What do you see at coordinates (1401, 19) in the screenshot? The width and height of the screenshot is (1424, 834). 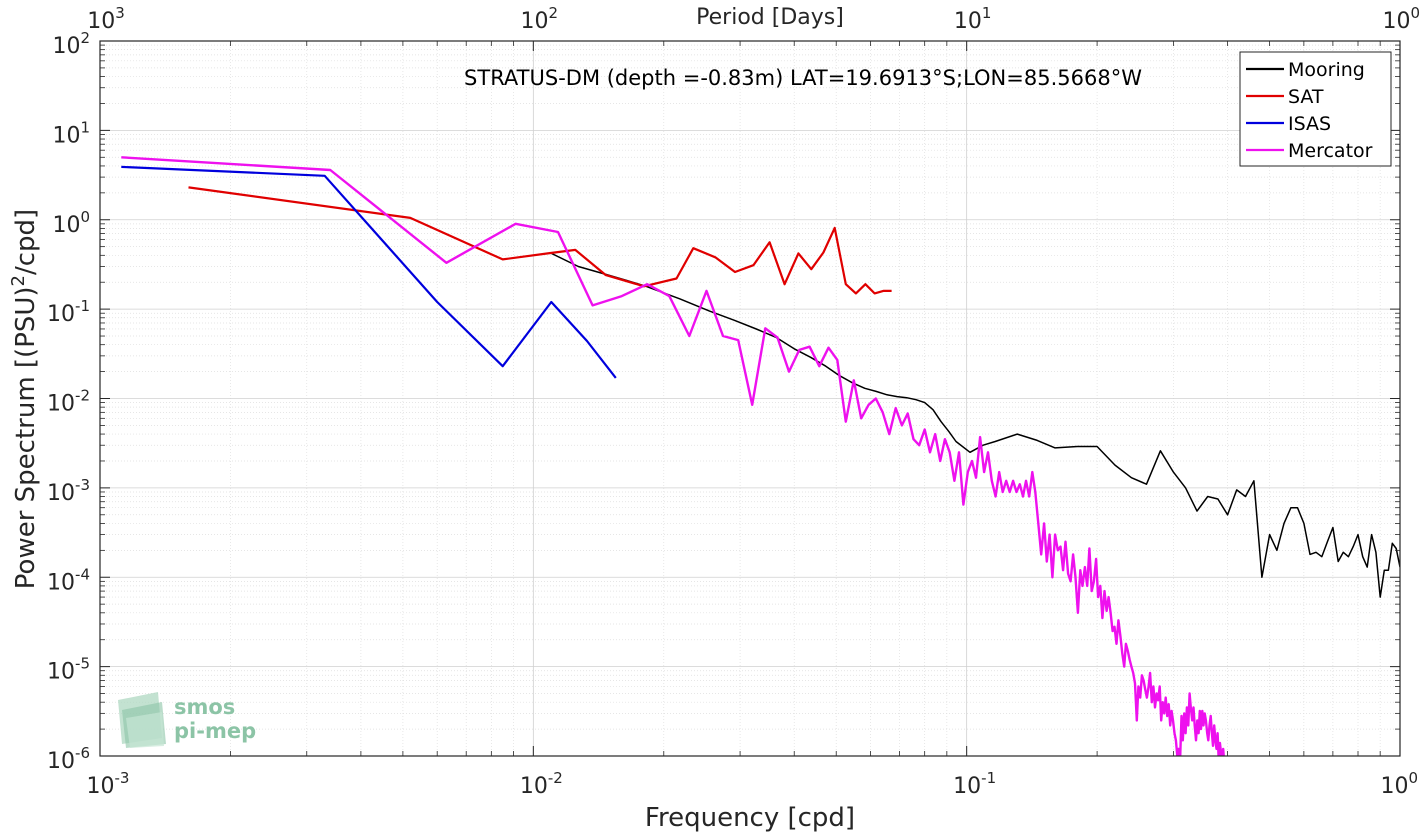 I see `x2-tick-label: 10⁰` at bounding box center [1401, 19].